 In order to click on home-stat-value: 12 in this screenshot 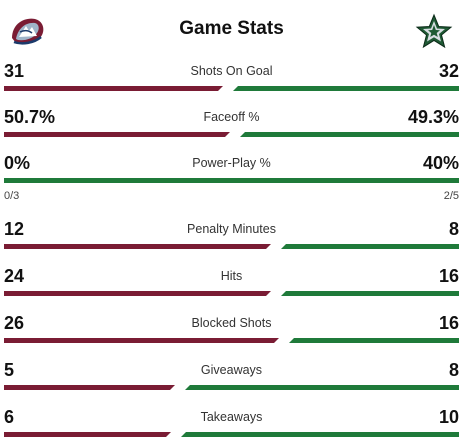, I will do `click(14, 229)`.